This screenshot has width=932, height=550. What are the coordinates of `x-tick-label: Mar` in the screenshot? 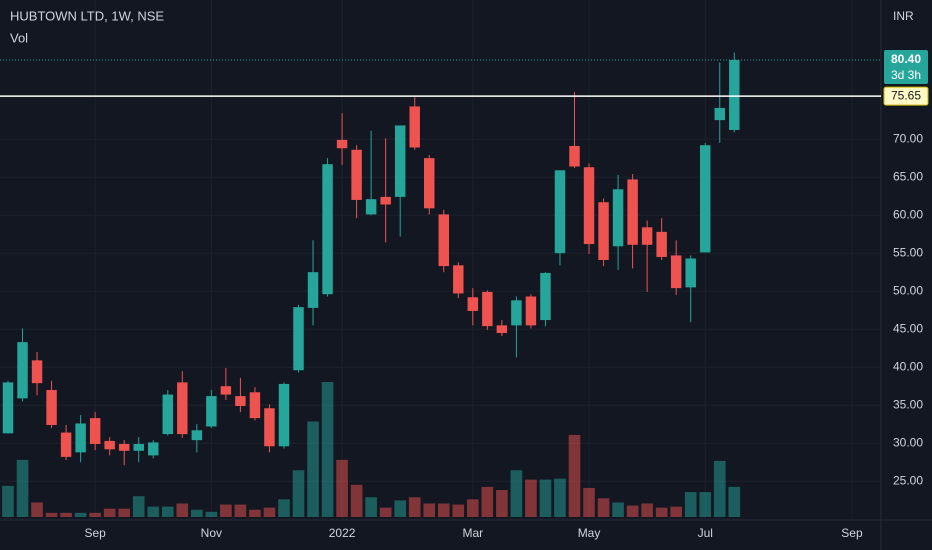 It's located at (472, 533).